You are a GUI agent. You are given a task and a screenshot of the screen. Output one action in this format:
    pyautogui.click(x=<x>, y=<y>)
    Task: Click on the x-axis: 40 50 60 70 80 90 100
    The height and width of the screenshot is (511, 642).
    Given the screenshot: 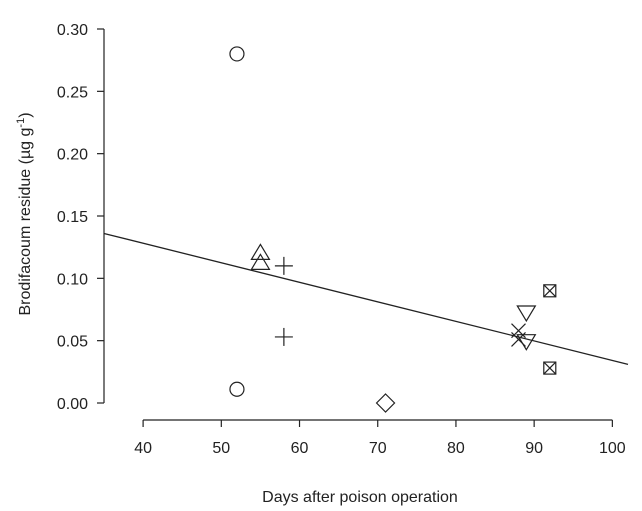 What is the action you would take?
    pyautogui.click(x=380, y=438)
    